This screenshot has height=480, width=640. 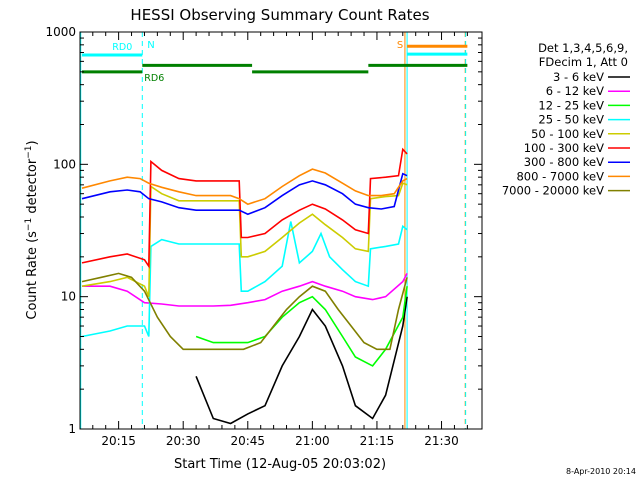 I want to click on legend-label-50-100-kev: 50 - 100 keV, so click(x=567, y=134).